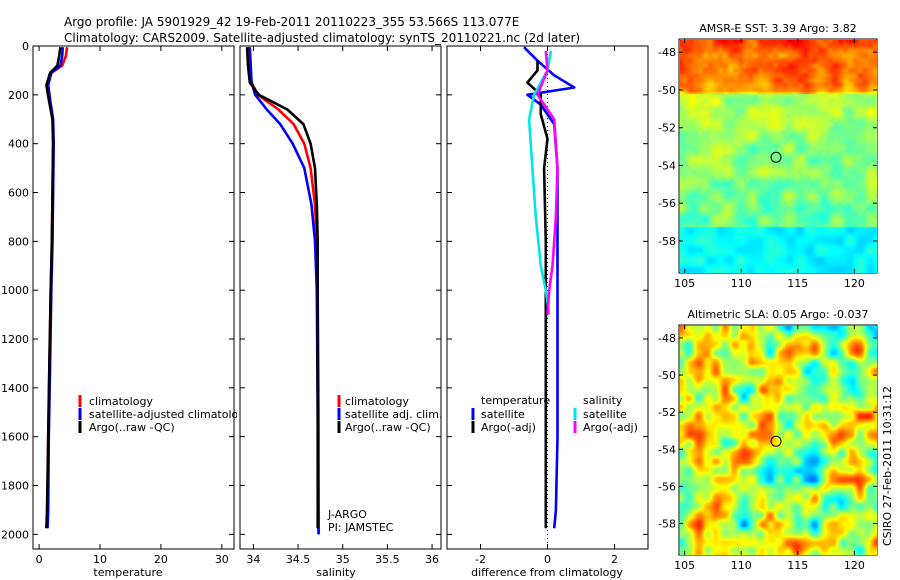  What do you see at coordinates (18, 193) in the screenshot?
I see `y-tick-label: 600` at bounding box center [18, 193].